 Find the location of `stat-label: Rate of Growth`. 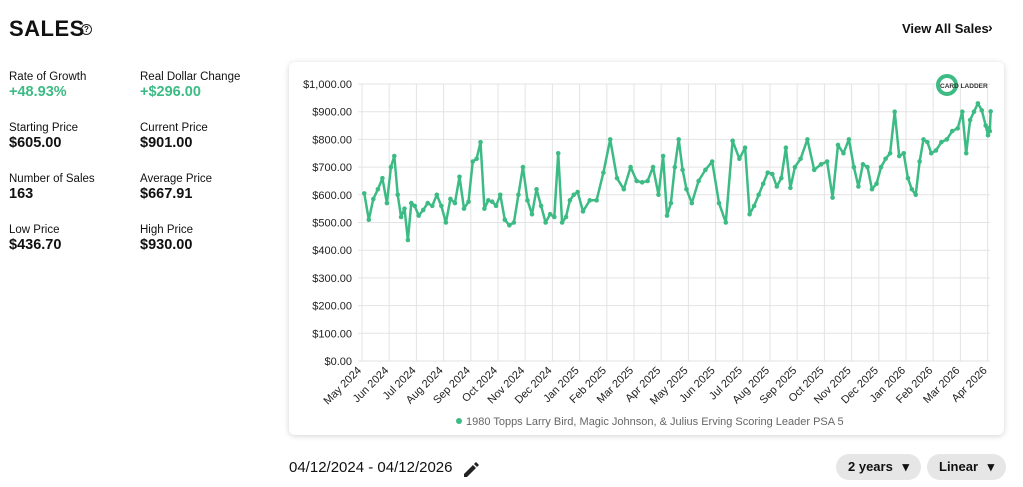

stat-label: Rate of Growth is located at coordinates (48, 77).